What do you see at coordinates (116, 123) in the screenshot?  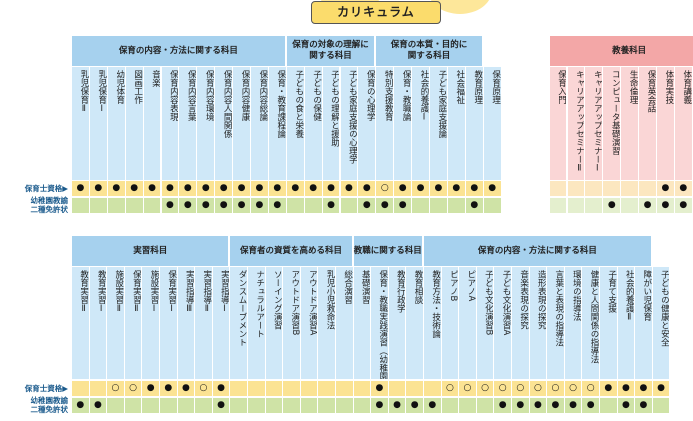 I see `course-column: 幼児体育` at bounding box center [116, 123].